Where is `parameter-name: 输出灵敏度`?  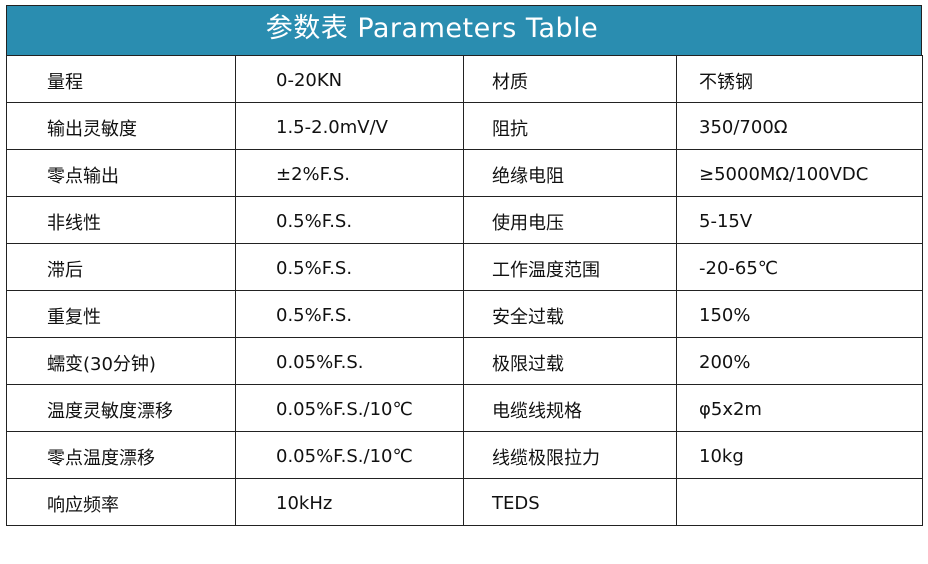 parameter-name: 输出灵敏度 is located at coordinates (121, 126).